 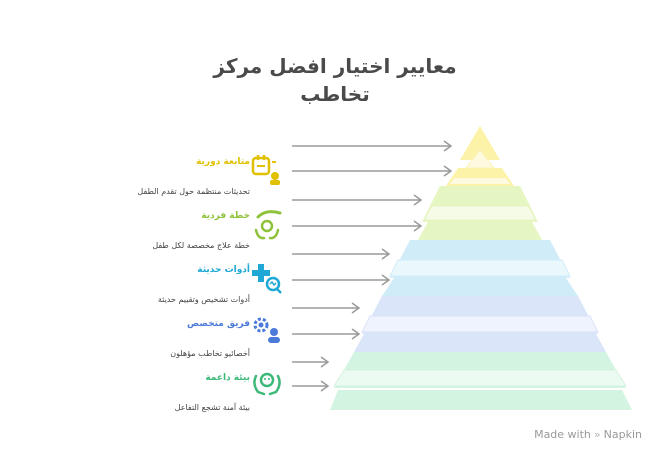 I want to click on arrow-level-5b, so click(x=311, y=386).